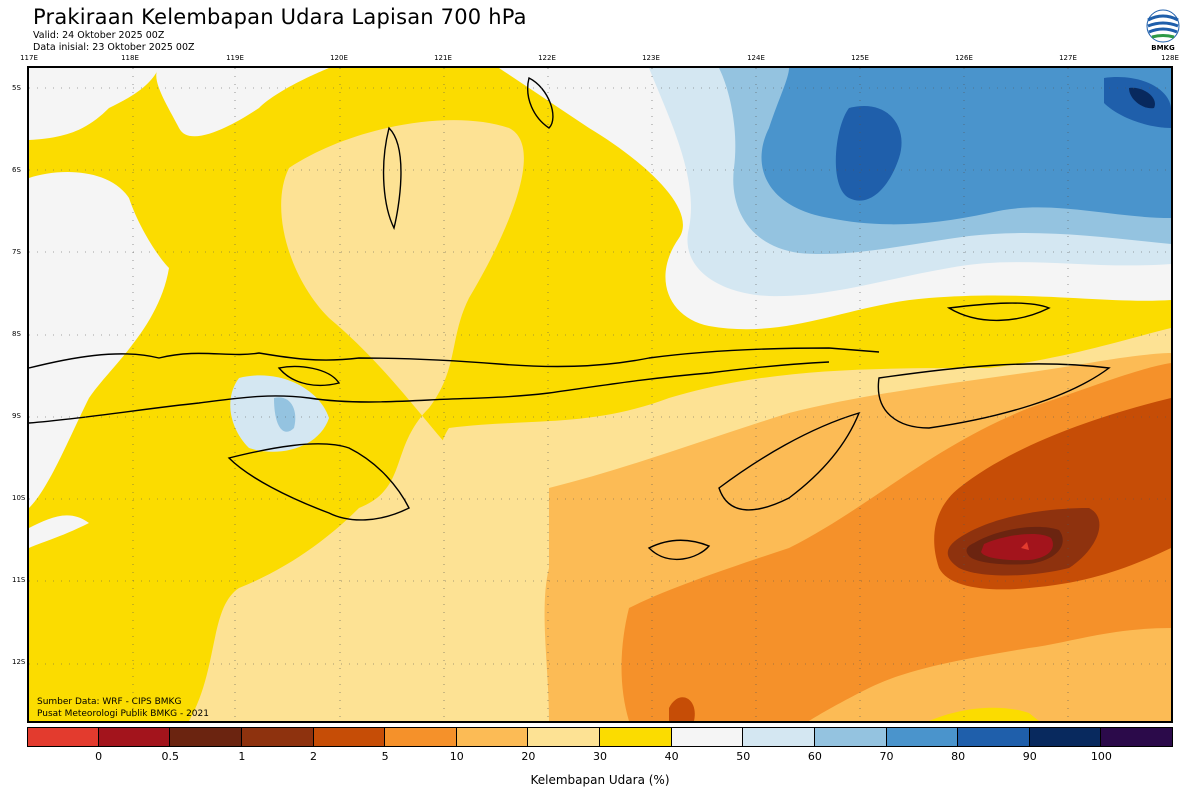  I want to click on organization: Pusat Meteorologi Publik BMKG - 2021, so click(123, 714).